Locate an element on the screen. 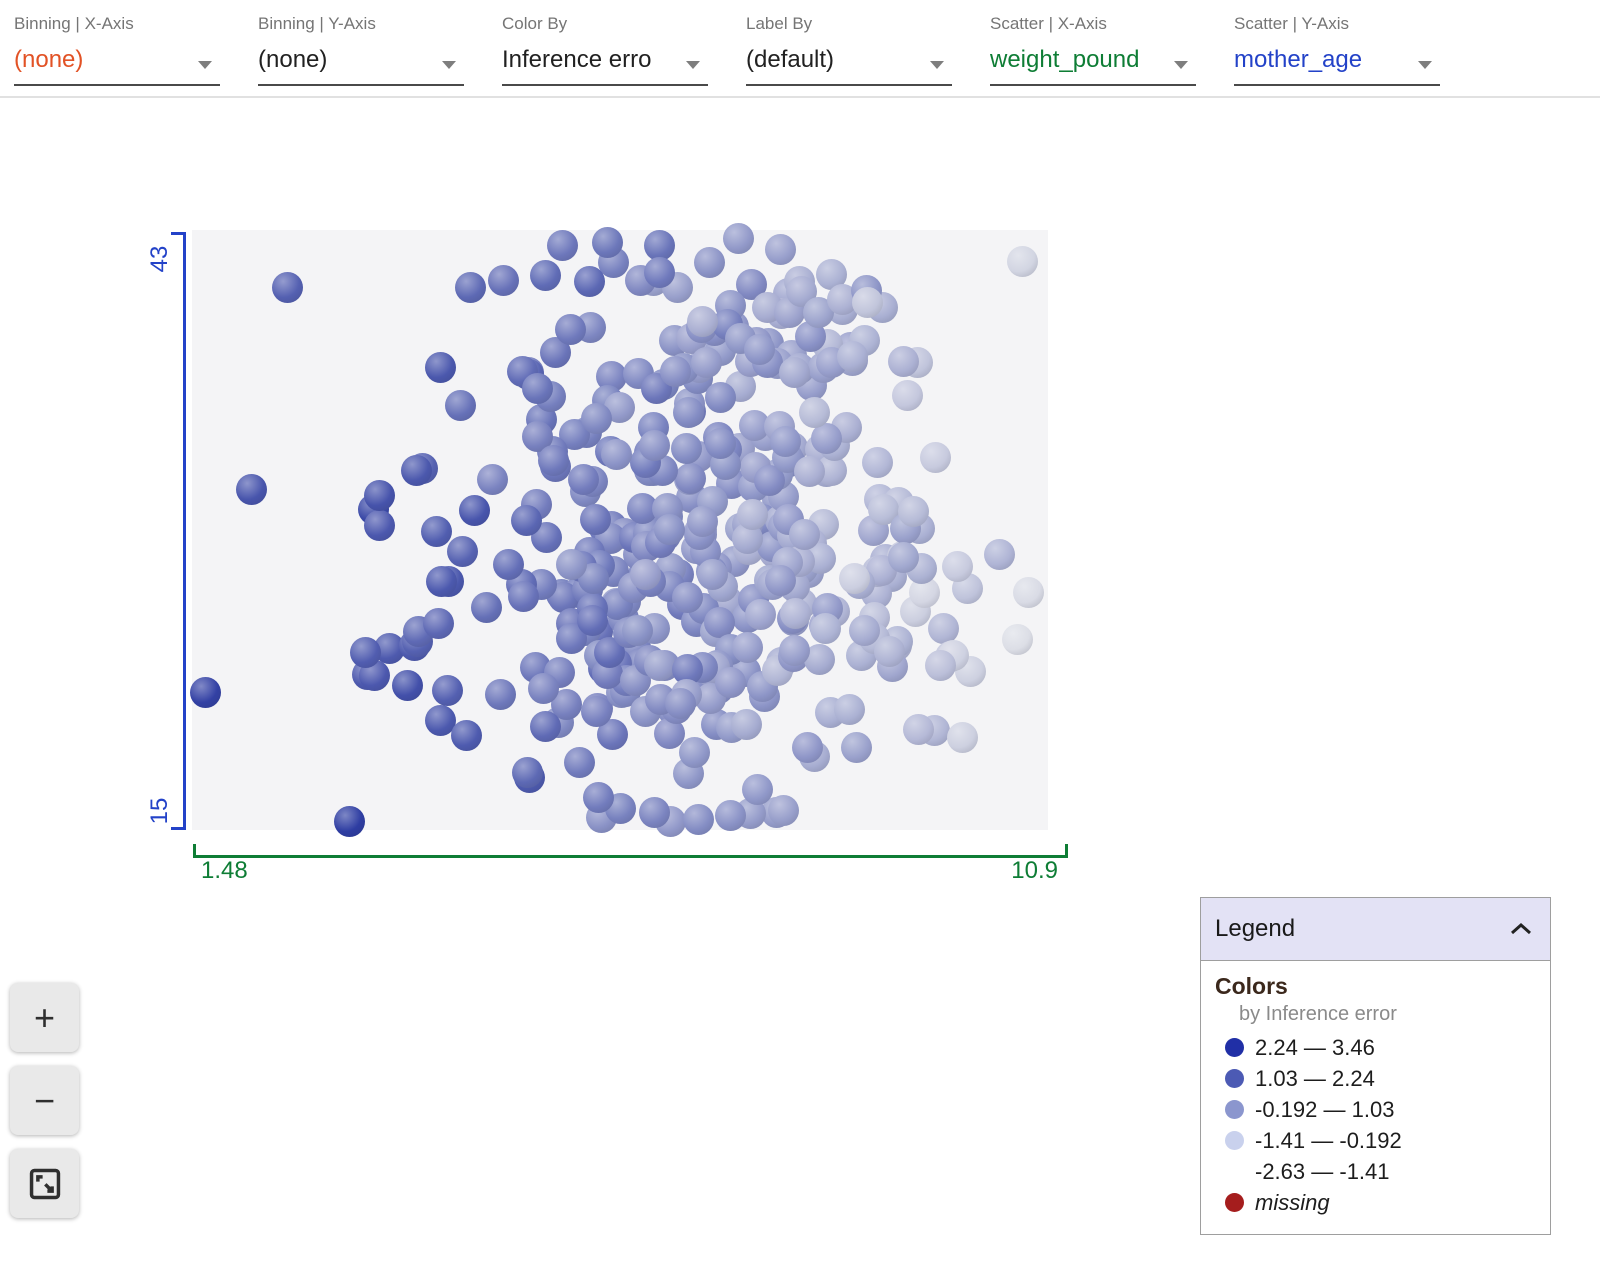 The width and height of the screenshot is (1600, 1270). fit-to-screen-button is located at coordinates (44, 1183).